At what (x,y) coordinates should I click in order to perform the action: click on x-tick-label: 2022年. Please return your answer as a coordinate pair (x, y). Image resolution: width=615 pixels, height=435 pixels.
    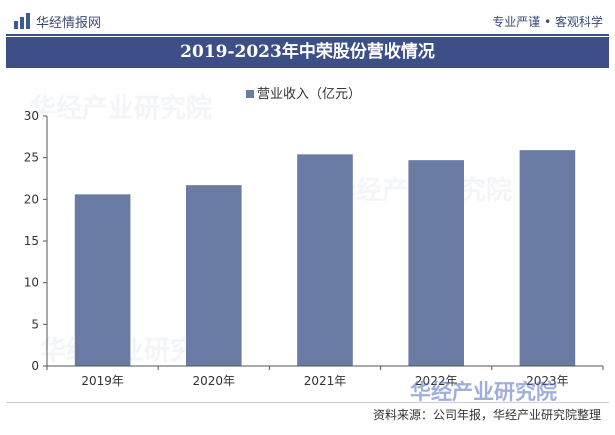
    Looking at the image, I should click on (436, 381).